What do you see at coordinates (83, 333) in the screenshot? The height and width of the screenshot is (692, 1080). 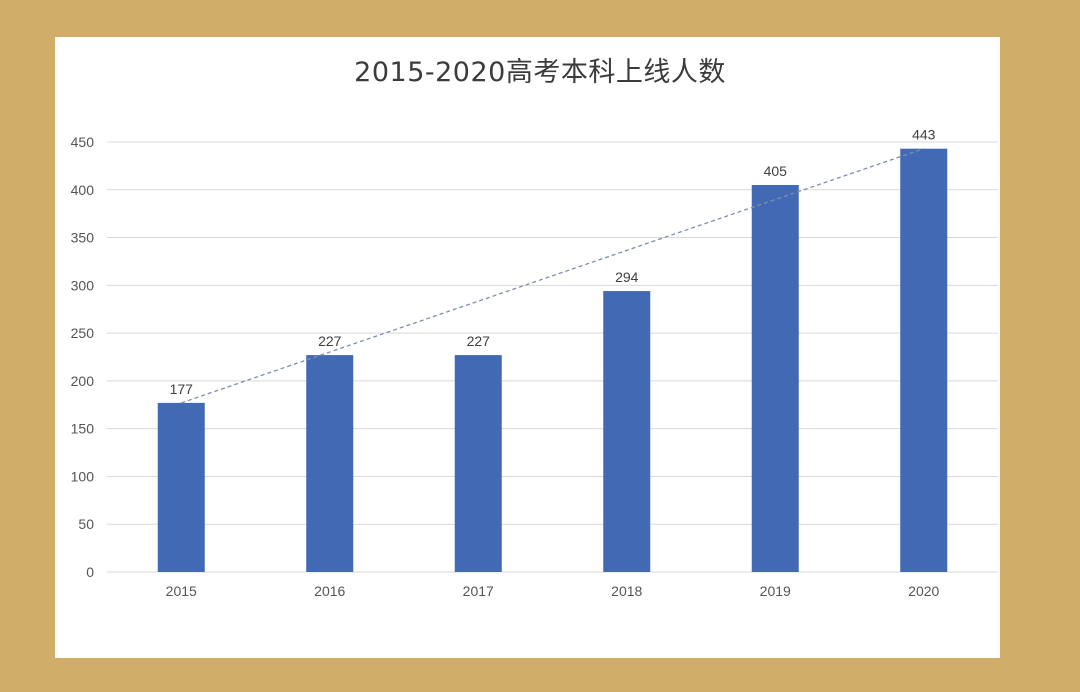 I see `y-tick-label: 250` at bounding box center [83, 333].